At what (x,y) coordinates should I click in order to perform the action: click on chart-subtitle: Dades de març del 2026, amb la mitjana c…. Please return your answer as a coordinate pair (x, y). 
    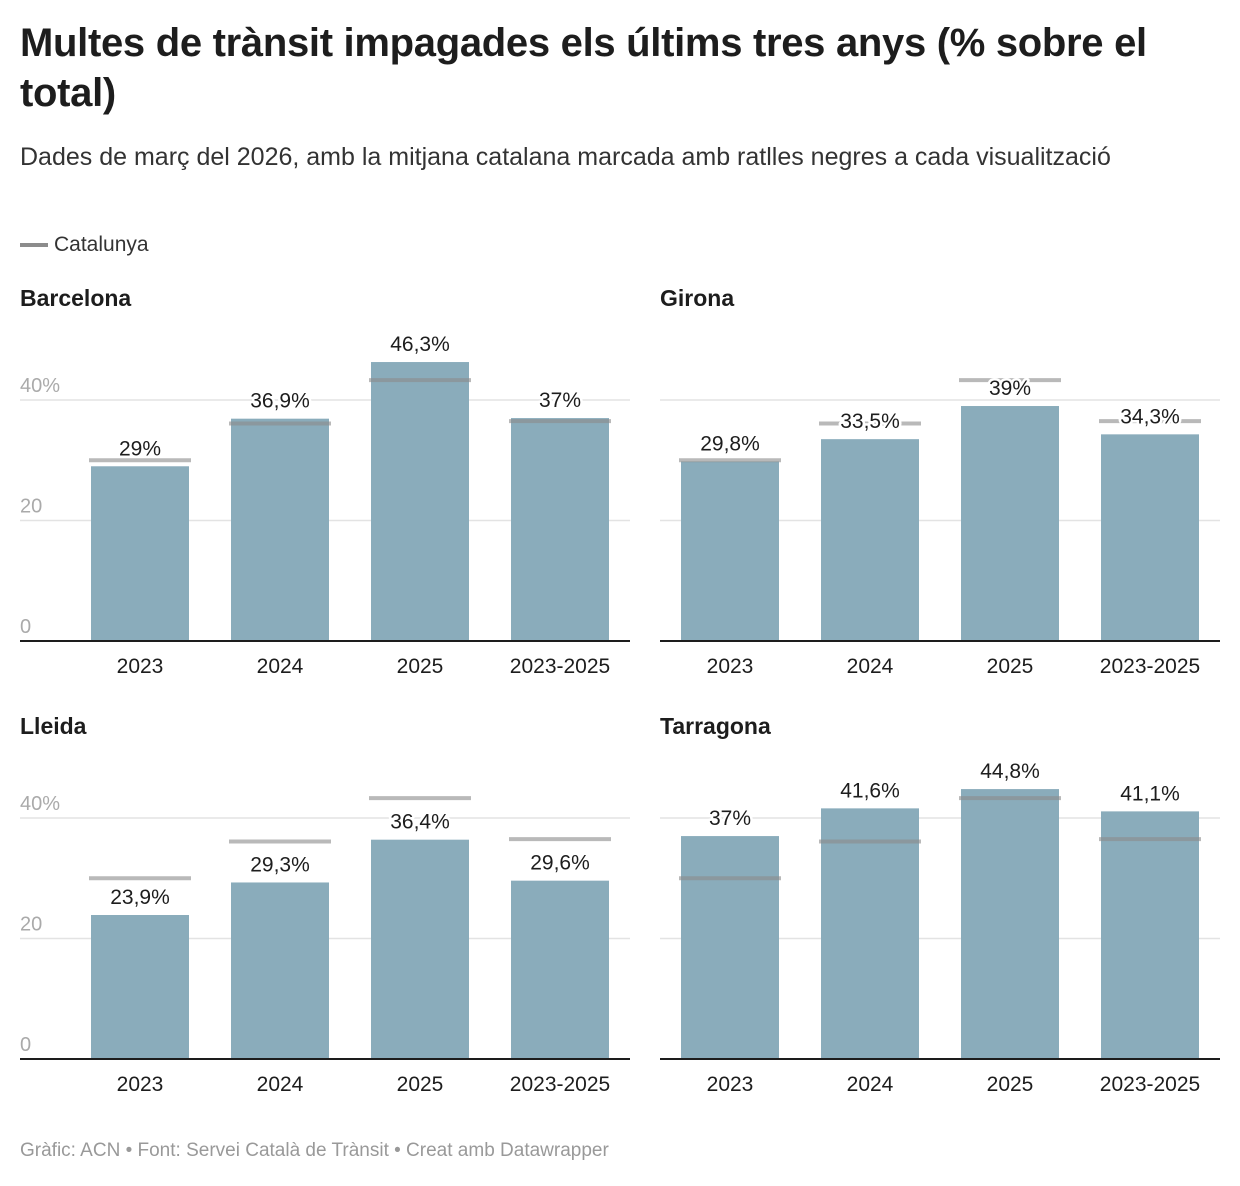
    Looking at the image, I should click on (565, 157).